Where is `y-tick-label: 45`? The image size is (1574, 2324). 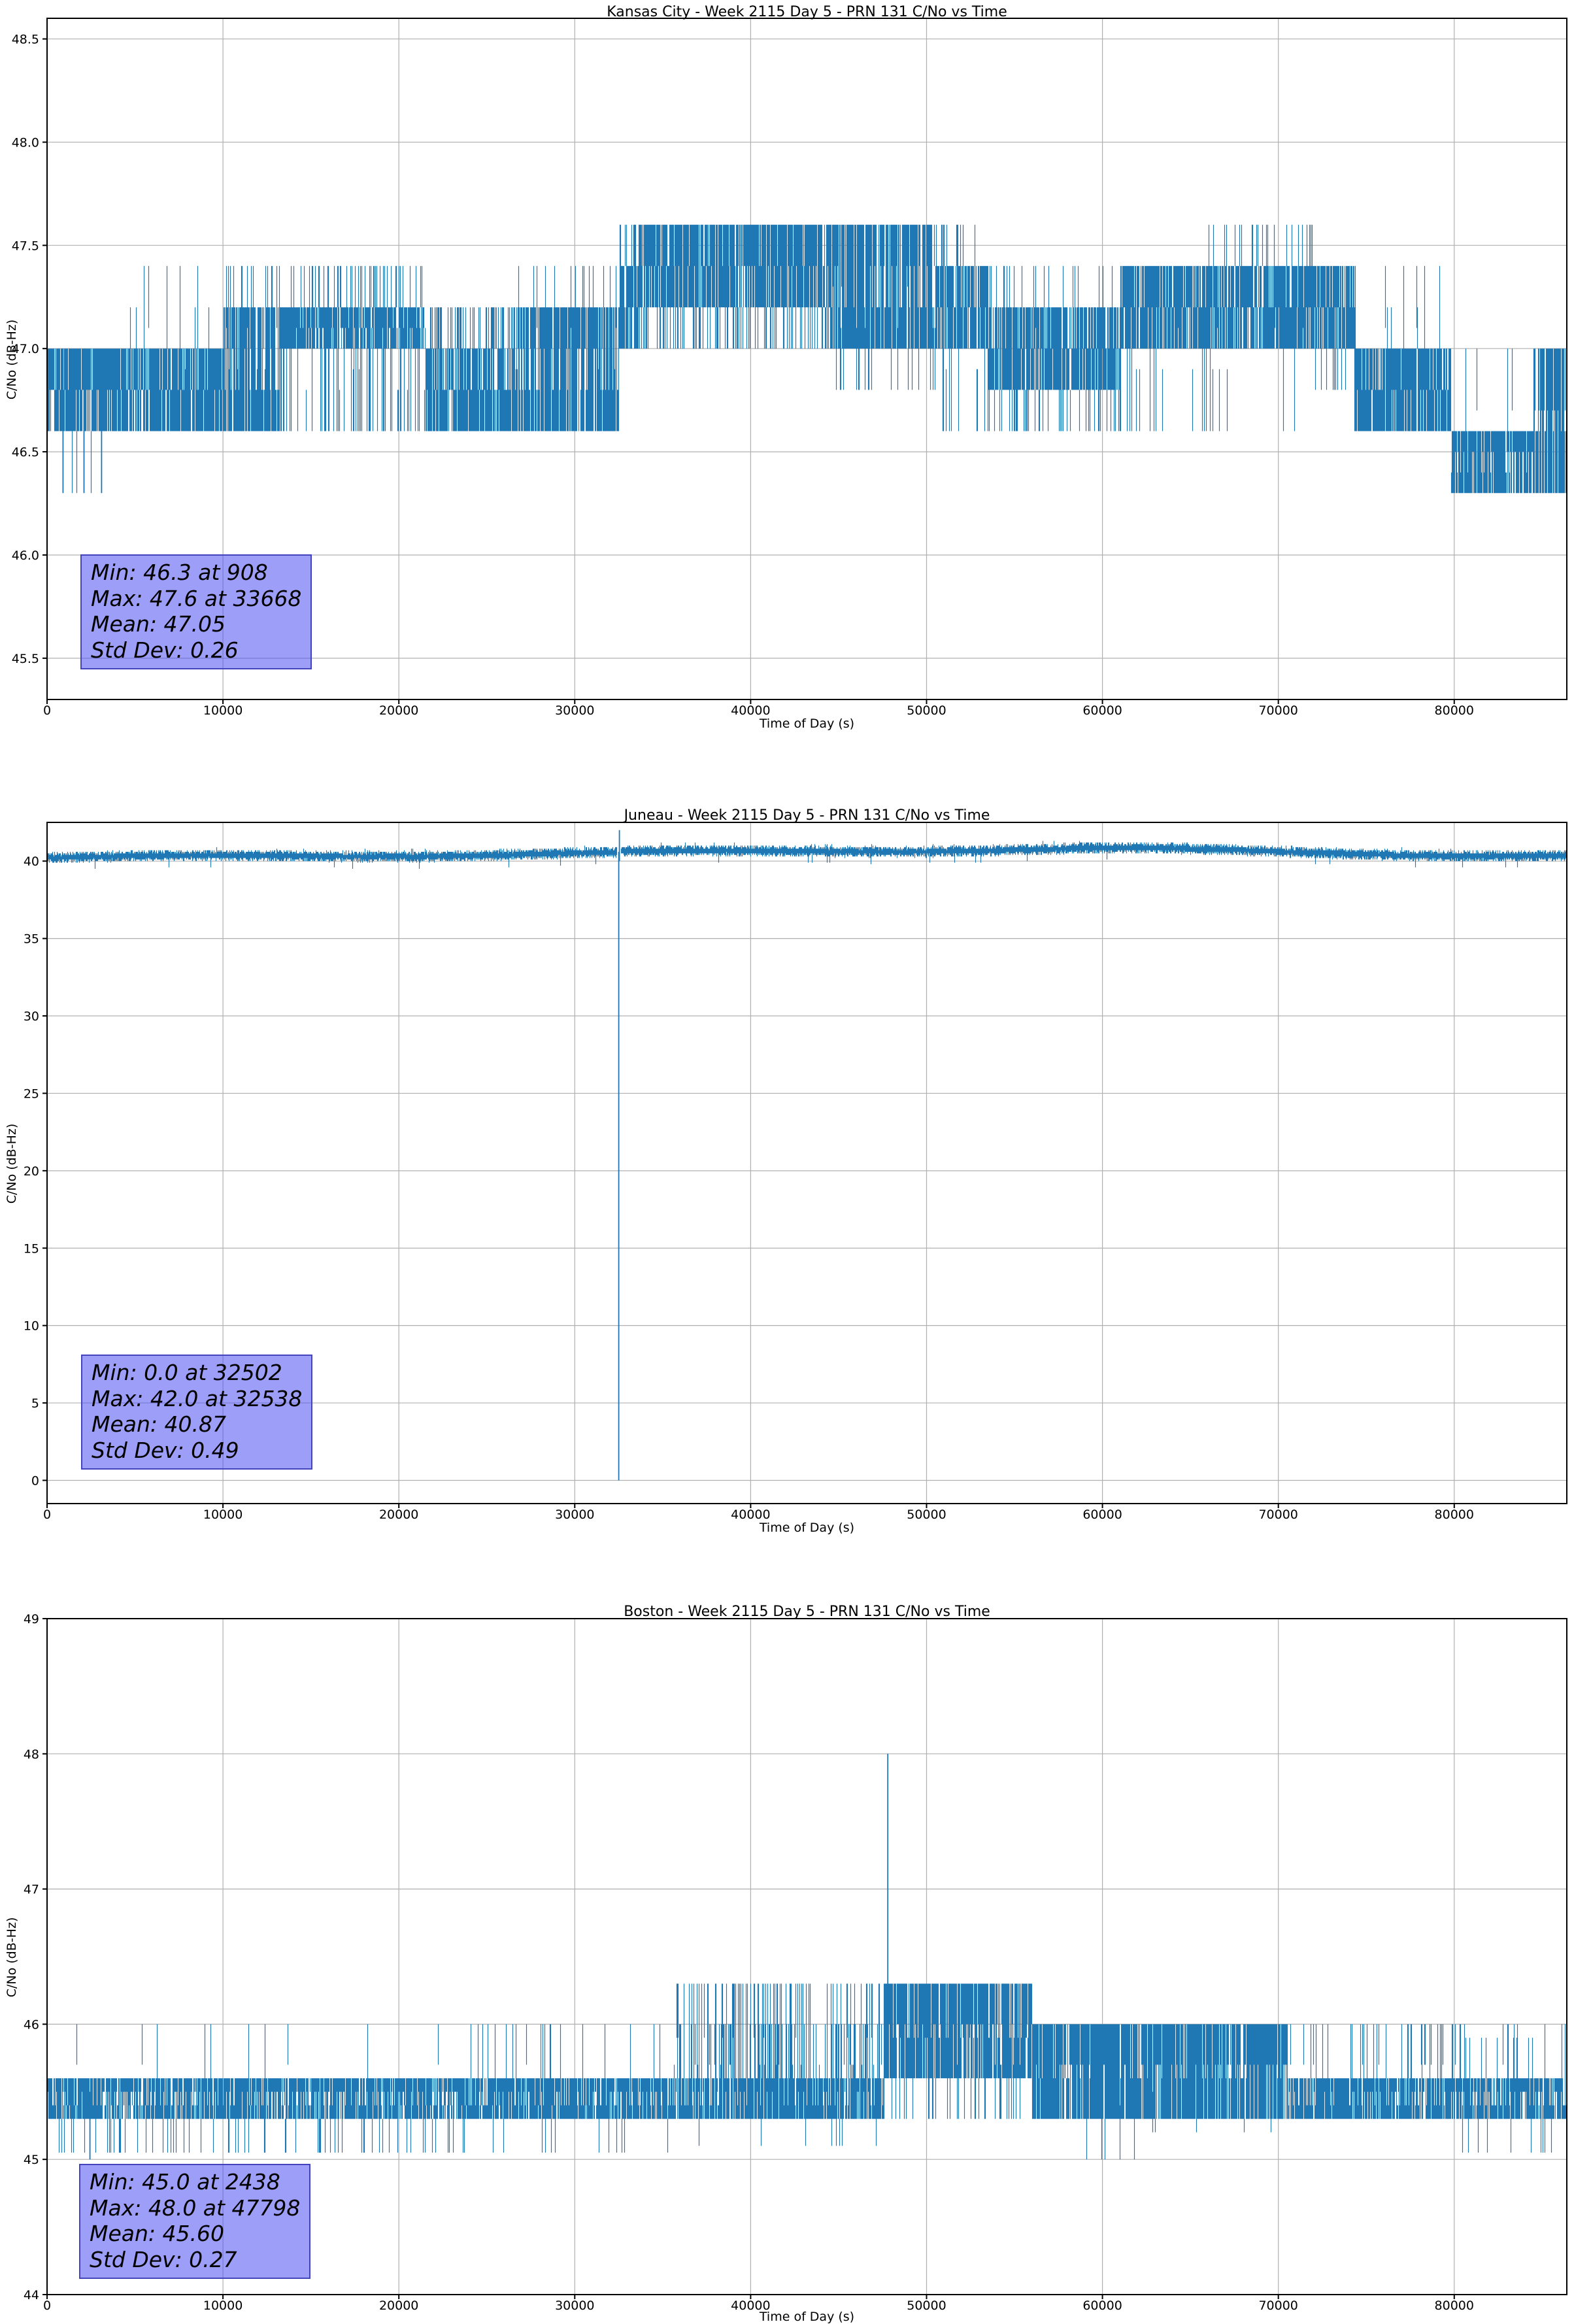
y-tick-label: 45 is located at coordinates (31, 2160).